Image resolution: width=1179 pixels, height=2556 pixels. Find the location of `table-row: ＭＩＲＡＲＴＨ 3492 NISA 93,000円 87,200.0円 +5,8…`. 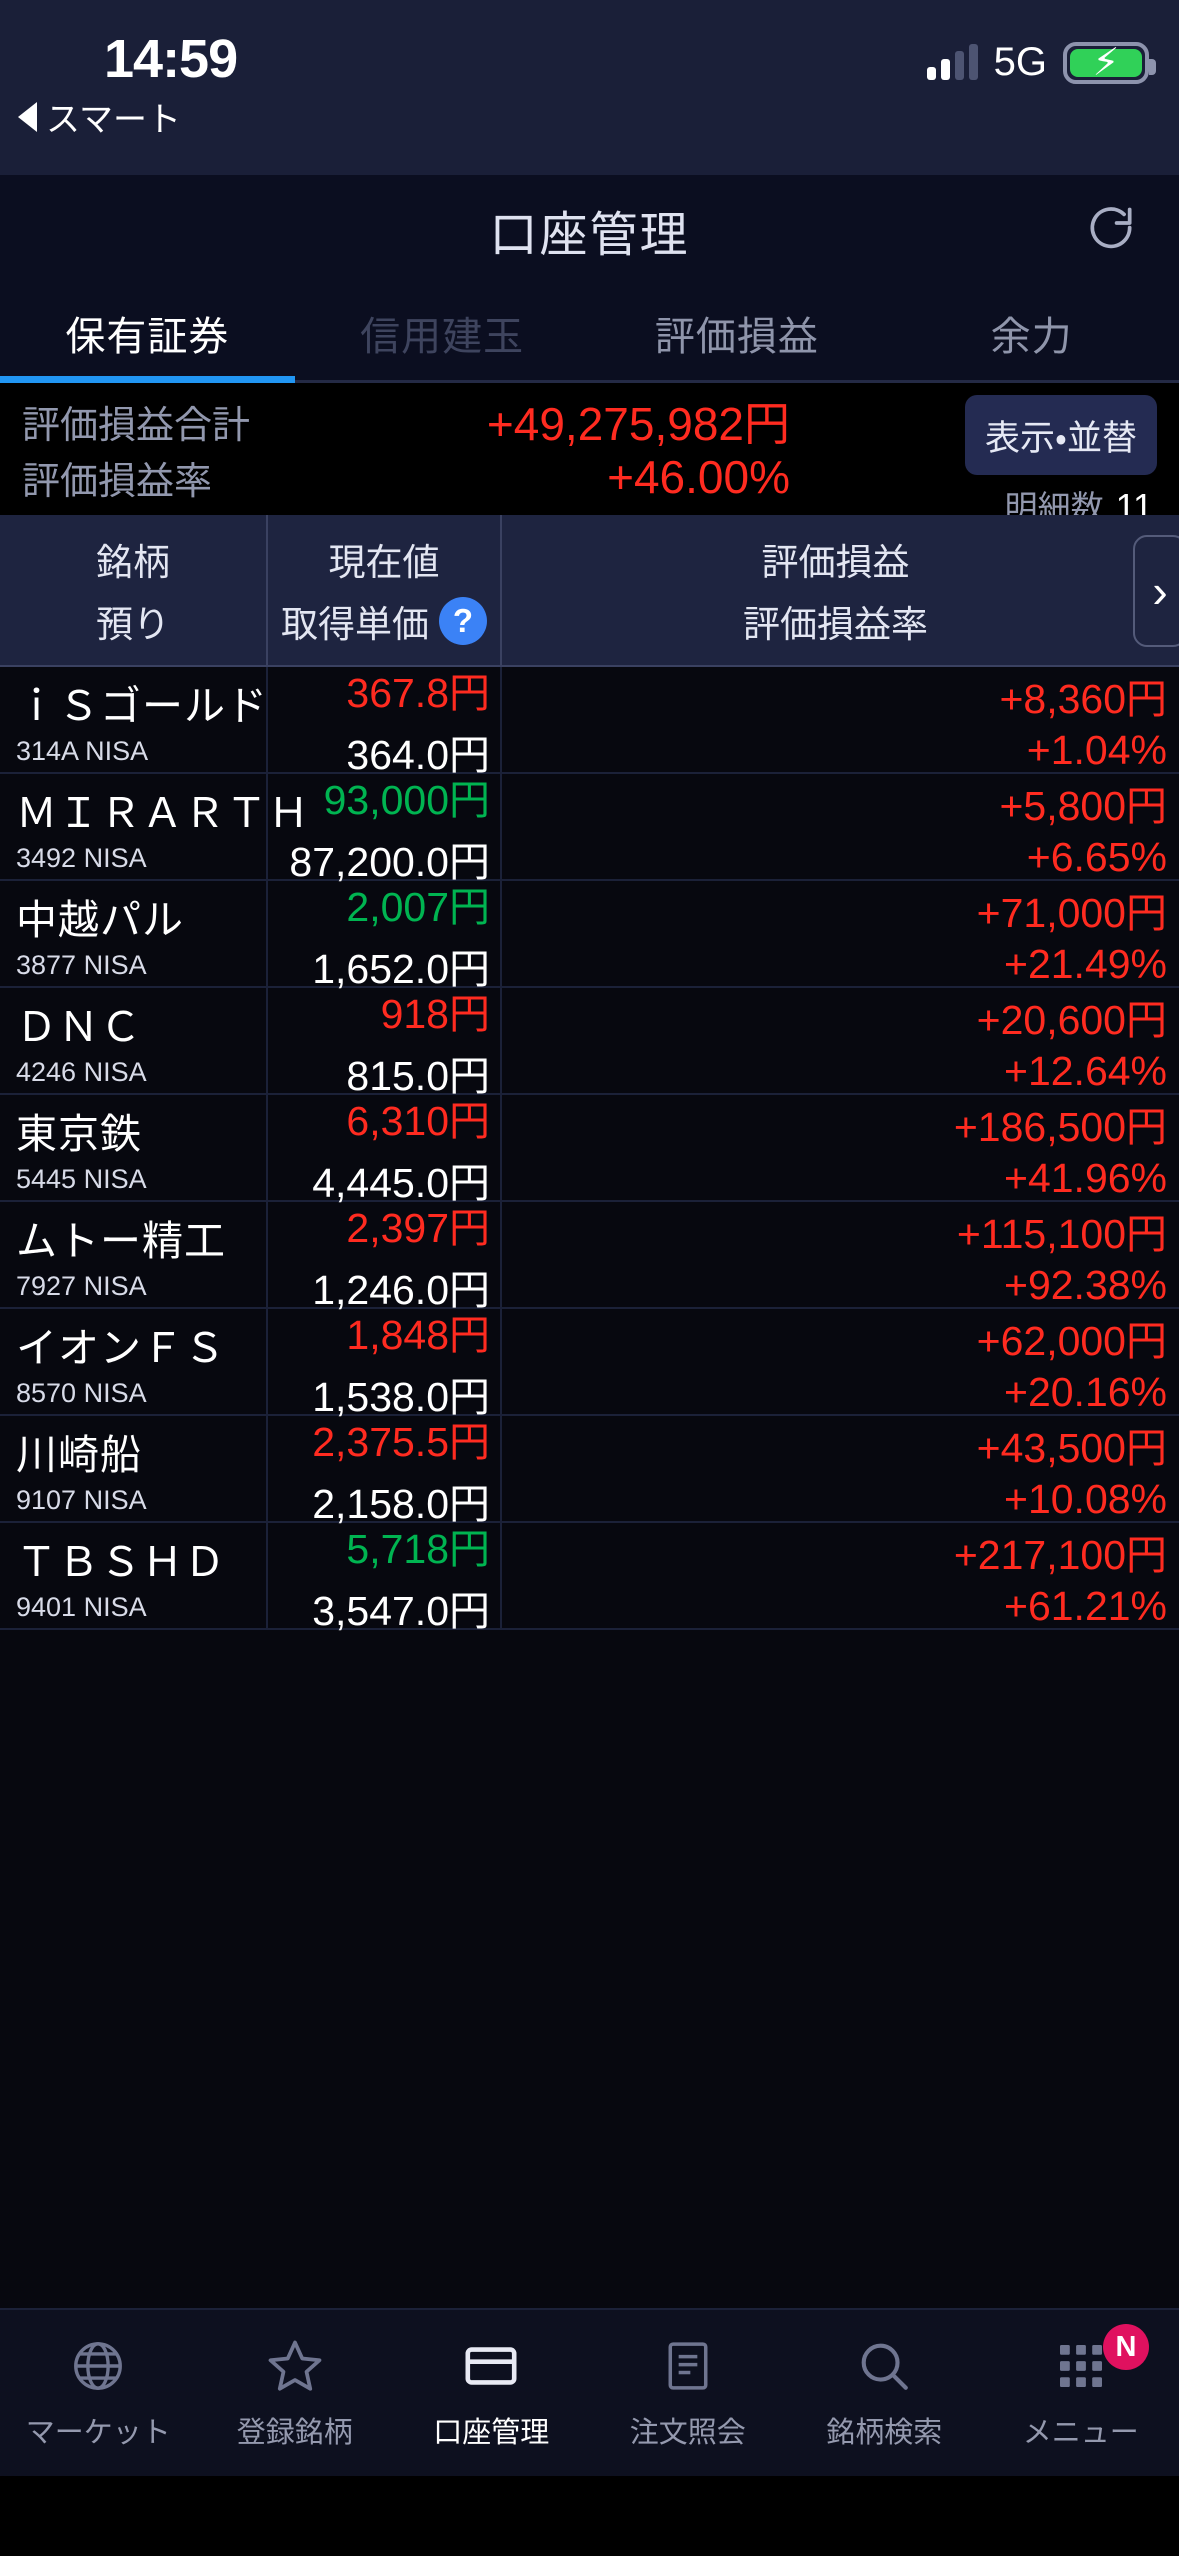

table-row: ＭＩＲＡＲＴＨ 3492 NISA 93,000円 87,200.0円 +5,8… is located at coordinates (589, 829).